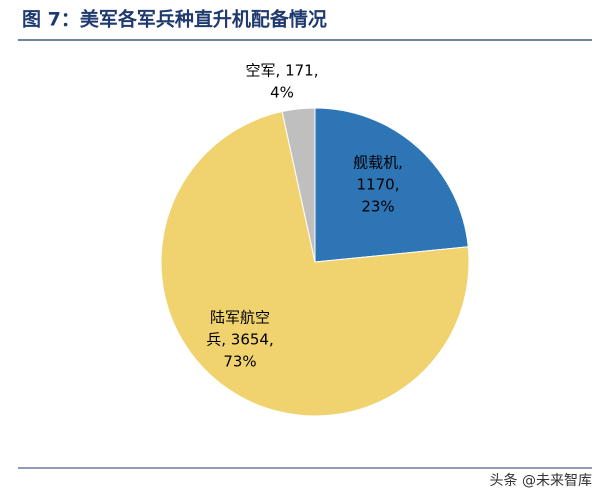  What do you see at coordinates (239, 362) in the screenshot?
I see `data-label: 73%` at bounding box center [239, 362].